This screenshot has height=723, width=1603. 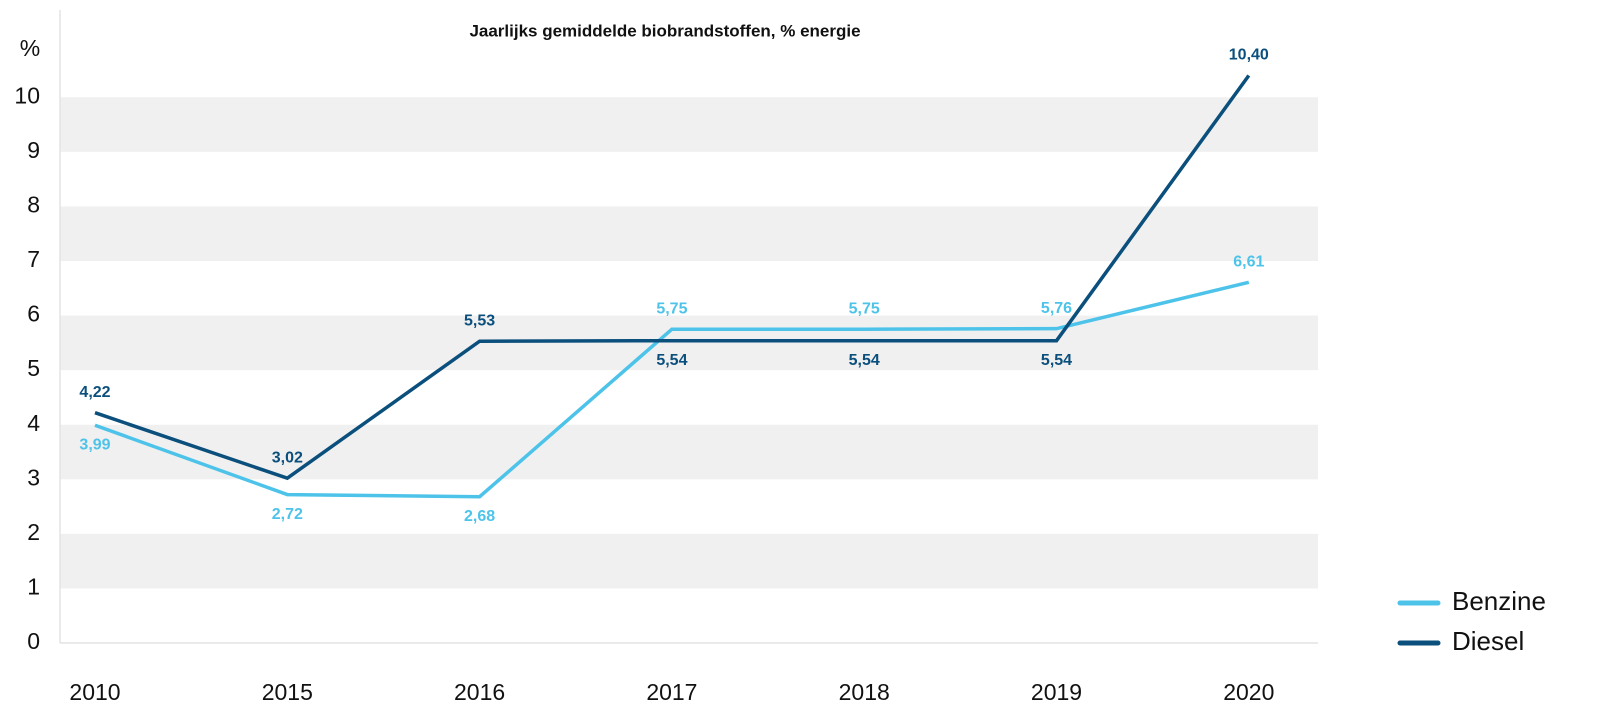 I want to click on data-label: 6,61, so click(x=1248, y=262).